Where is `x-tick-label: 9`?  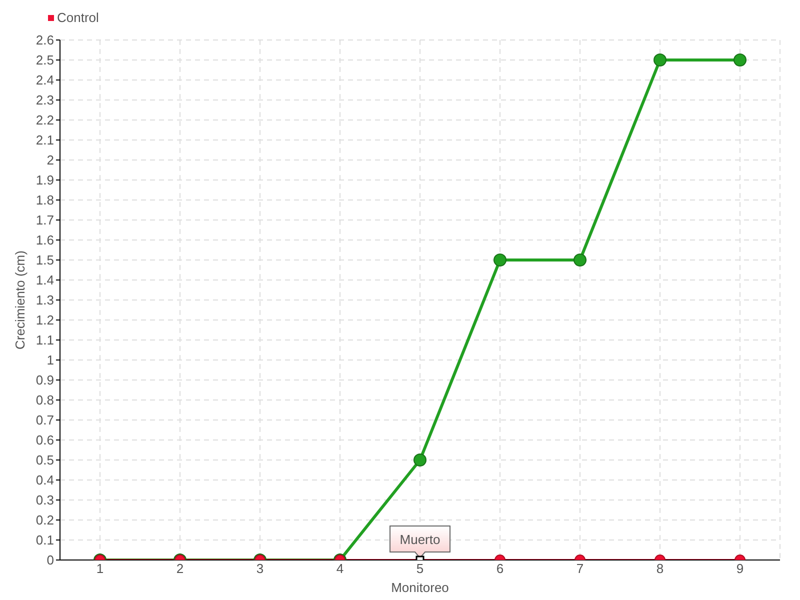 x-tick-label: 9 is located at coordinates (740, 568).